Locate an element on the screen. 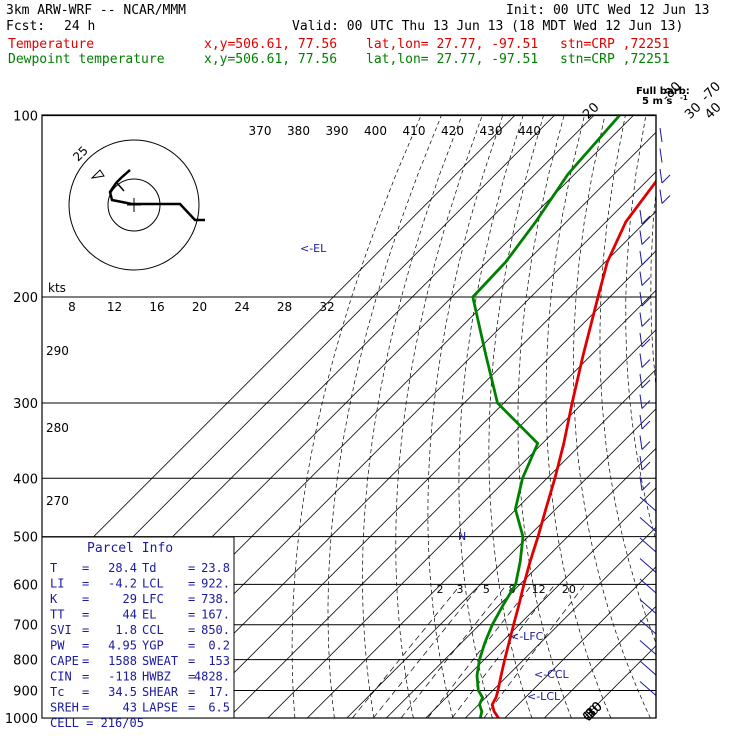 This screenshot has width=740, height=740. hodo-speed-label: 28 is located at coordinates (284, 307).